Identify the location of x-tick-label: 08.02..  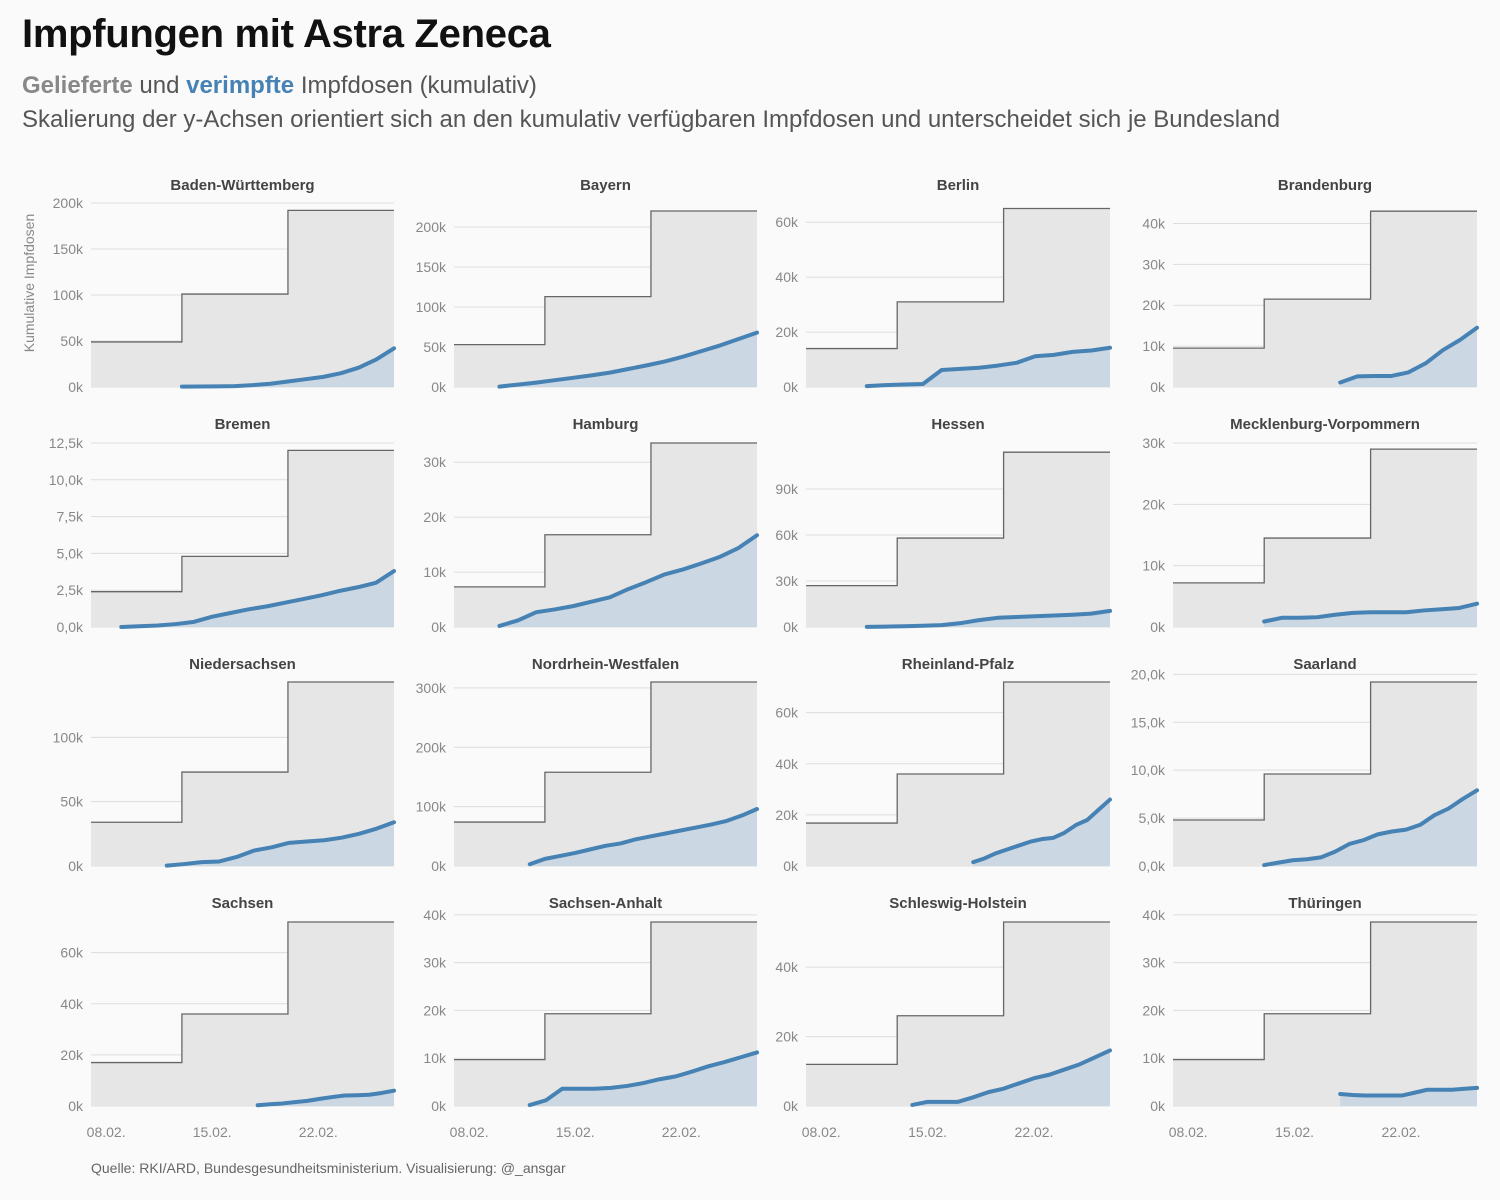
(469, 1132).